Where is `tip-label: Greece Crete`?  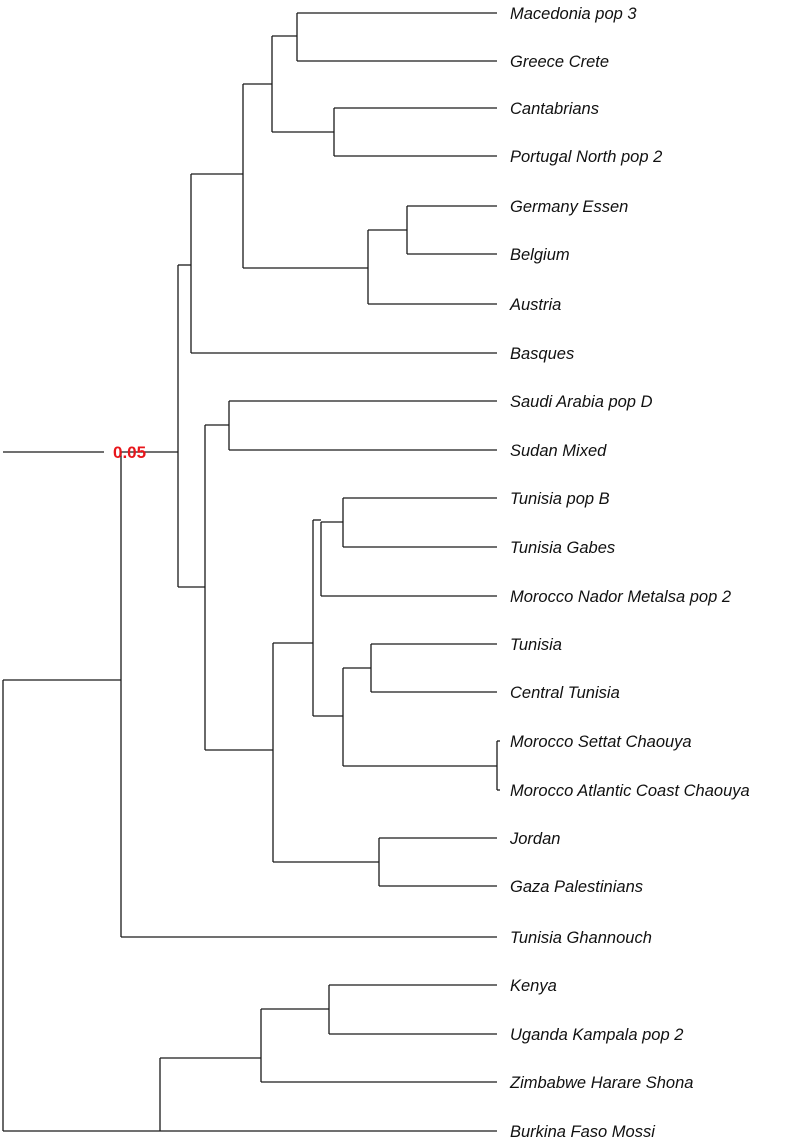
tip-label: Greece Crete is located at coordinates (559, 62).